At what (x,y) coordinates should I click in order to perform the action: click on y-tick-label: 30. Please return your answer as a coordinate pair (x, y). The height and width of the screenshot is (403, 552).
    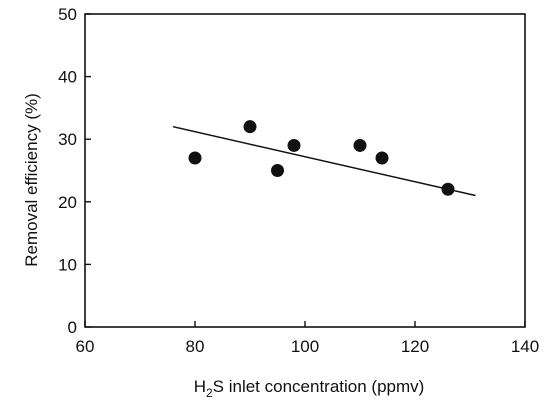
    Looking at the image, I should click on (67, 139).